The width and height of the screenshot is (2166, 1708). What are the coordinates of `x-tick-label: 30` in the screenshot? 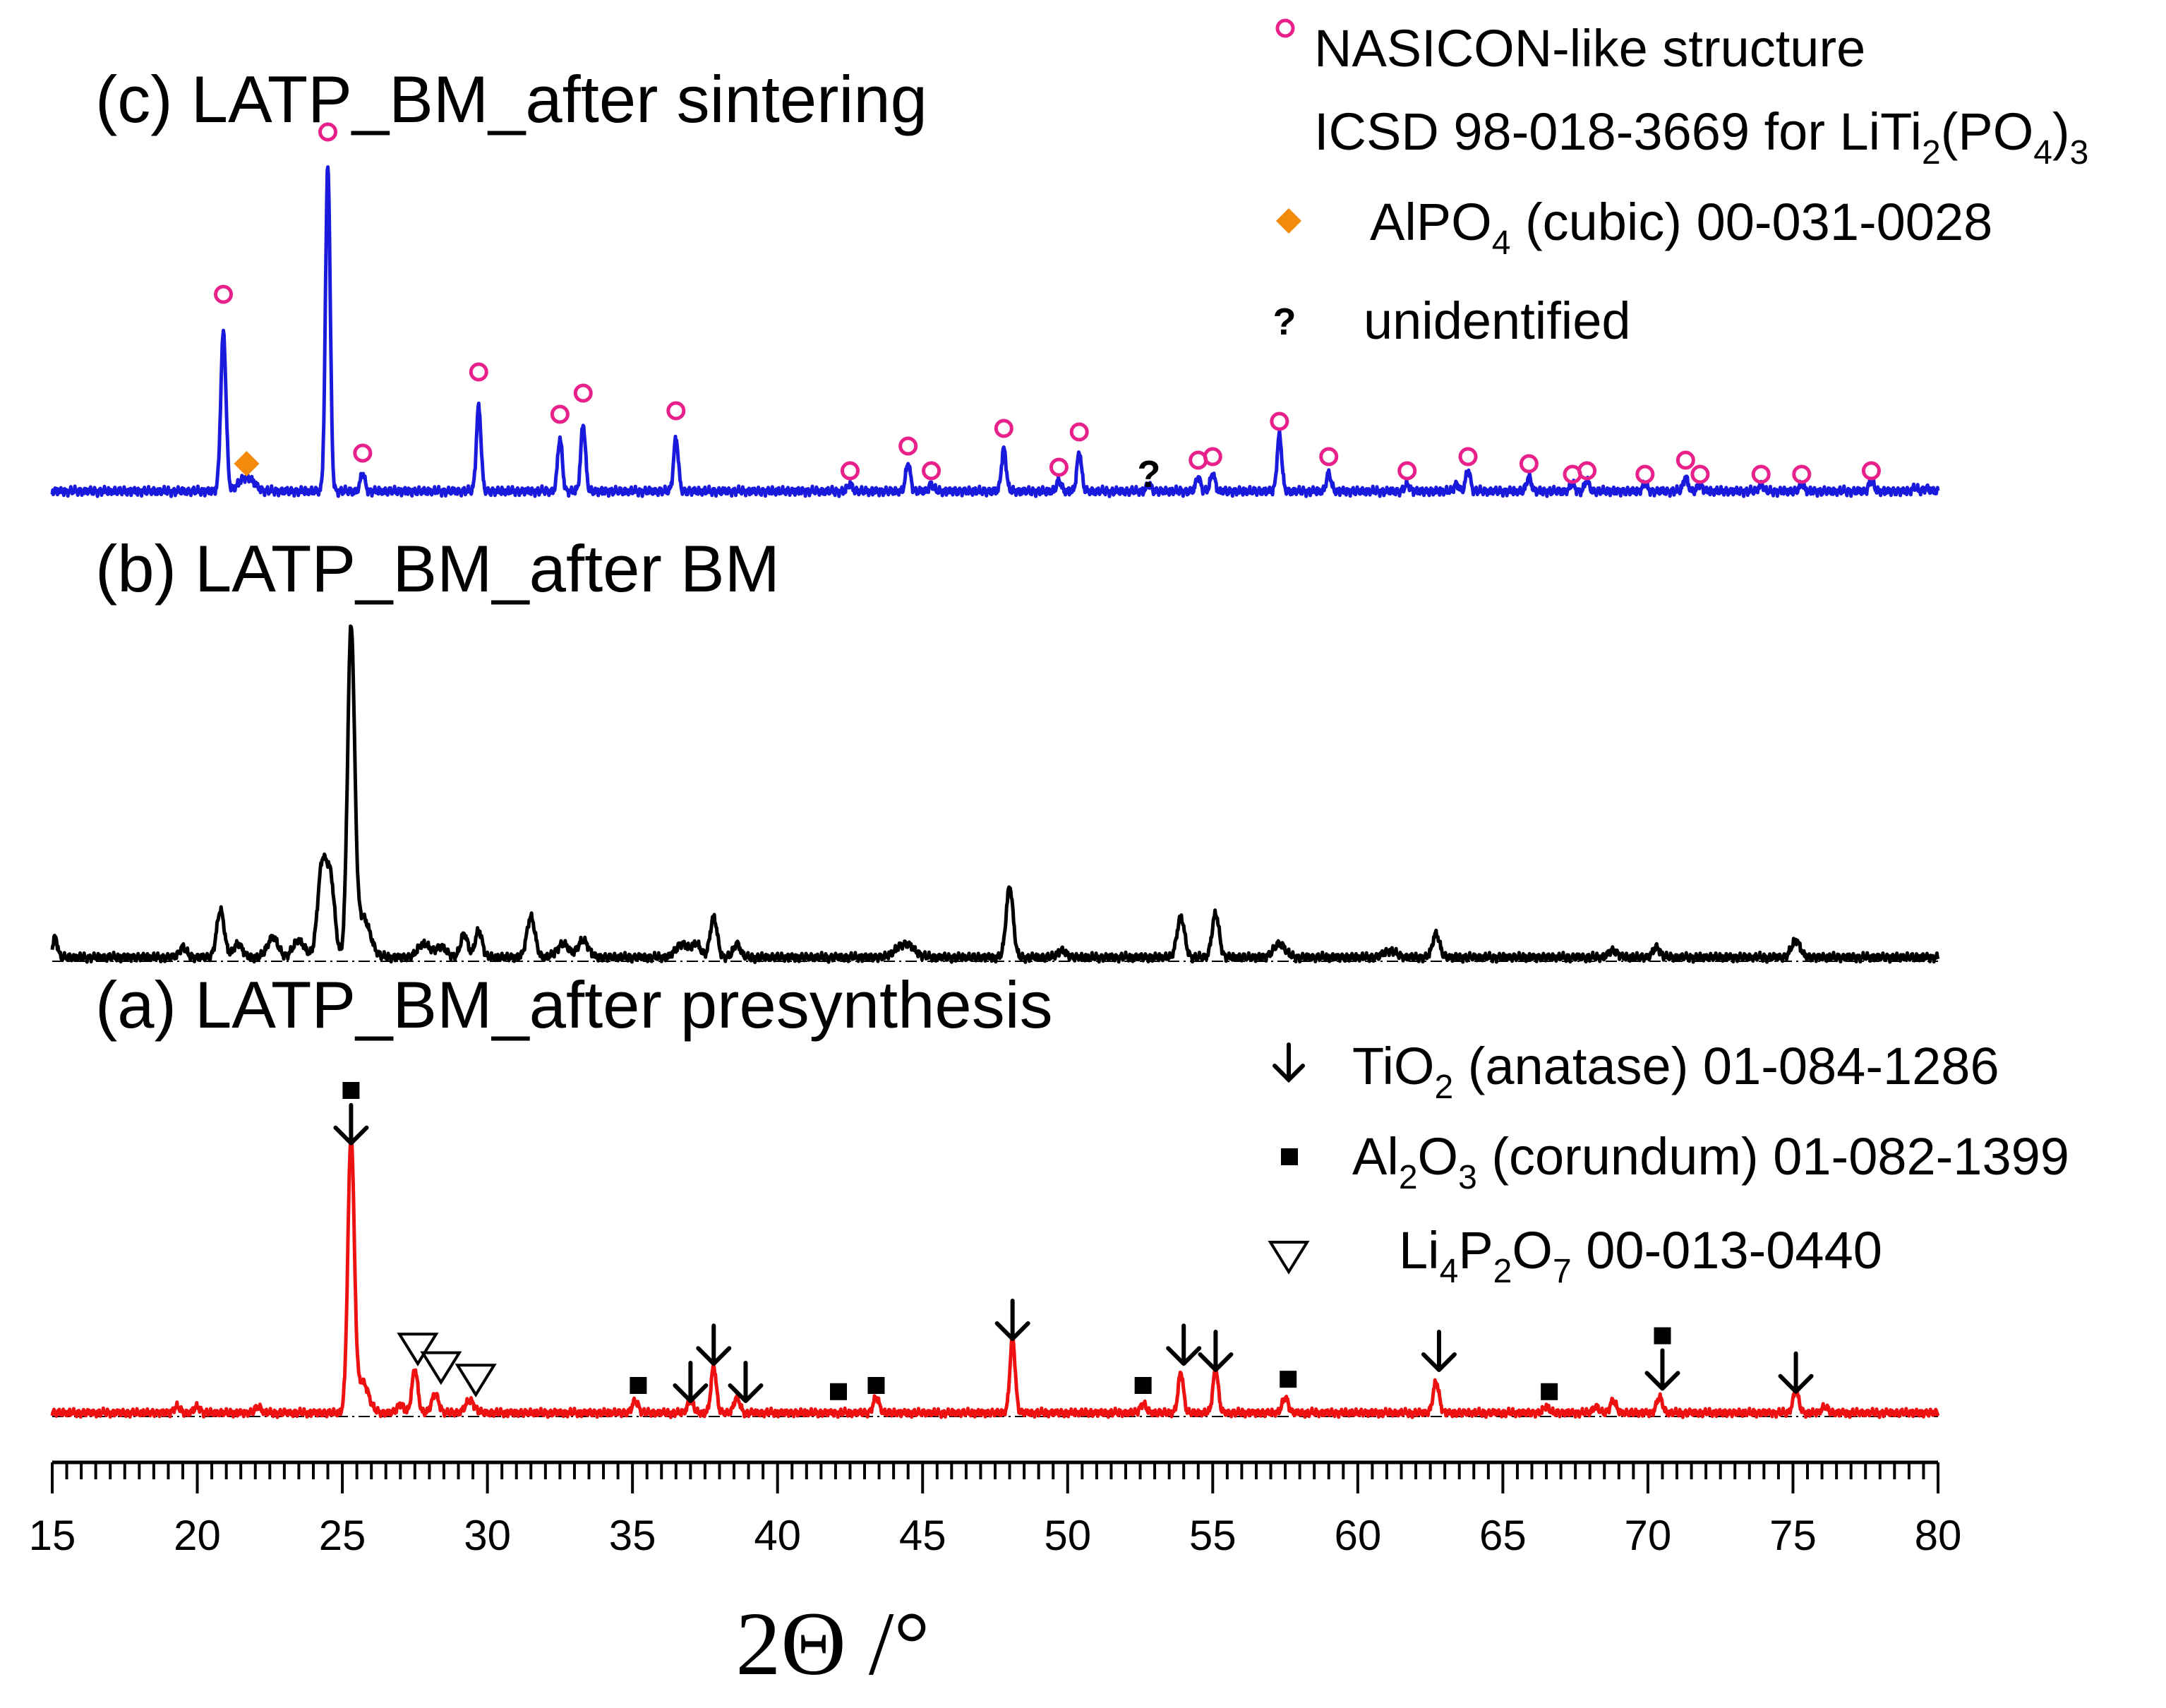 It's located at (487, 1536).